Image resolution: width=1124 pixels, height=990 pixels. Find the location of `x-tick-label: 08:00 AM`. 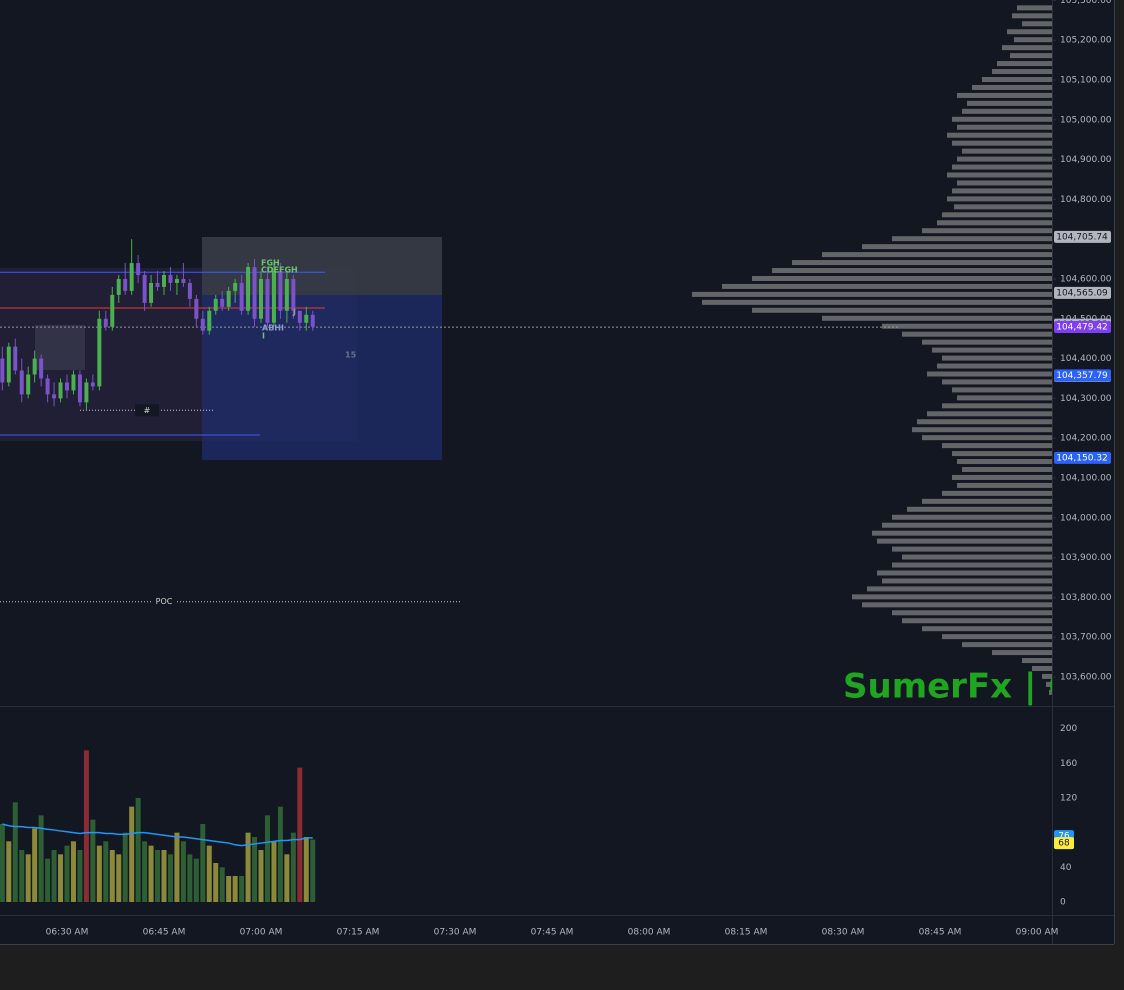

x-tick-label: 08:00 AM is located at coordinates (649, 933).